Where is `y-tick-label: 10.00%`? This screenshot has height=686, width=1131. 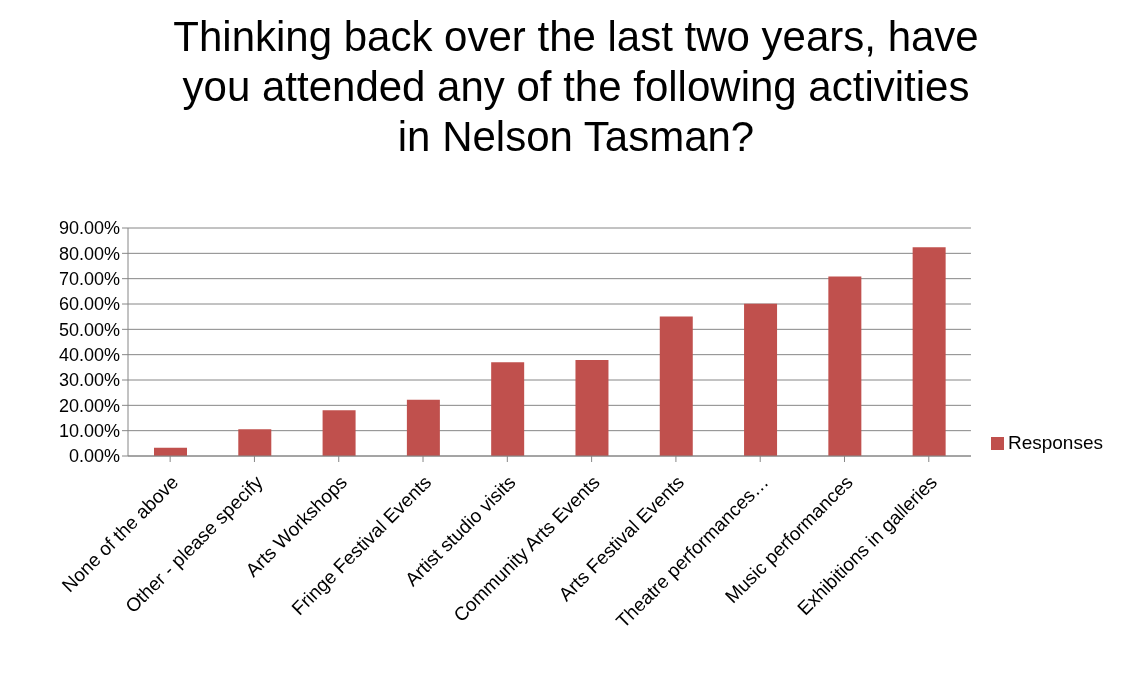
y-tick-label: 10.00% is located at coordinates (89, 431).